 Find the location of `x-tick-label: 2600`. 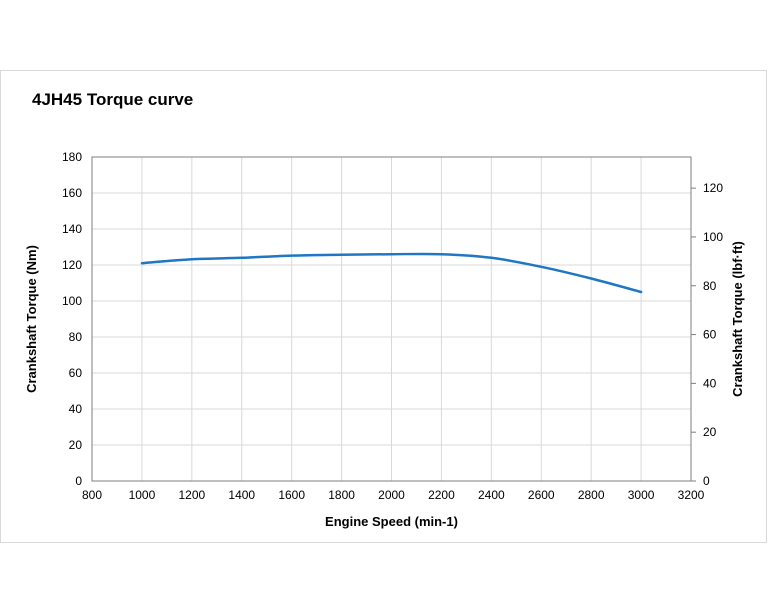

x-tick-label: 2600 is located at coordinates (541, 495).